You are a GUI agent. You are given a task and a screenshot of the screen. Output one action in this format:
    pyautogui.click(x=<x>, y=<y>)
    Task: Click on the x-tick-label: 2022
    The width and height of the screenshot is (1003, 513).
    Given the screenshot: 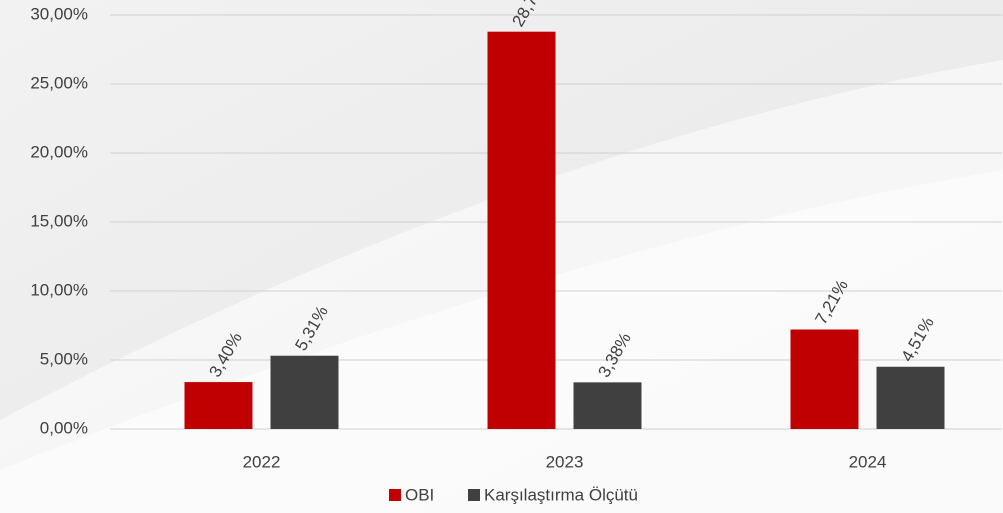 What is the action you would take?
    pyautogui.click(x=262, y=461)
    